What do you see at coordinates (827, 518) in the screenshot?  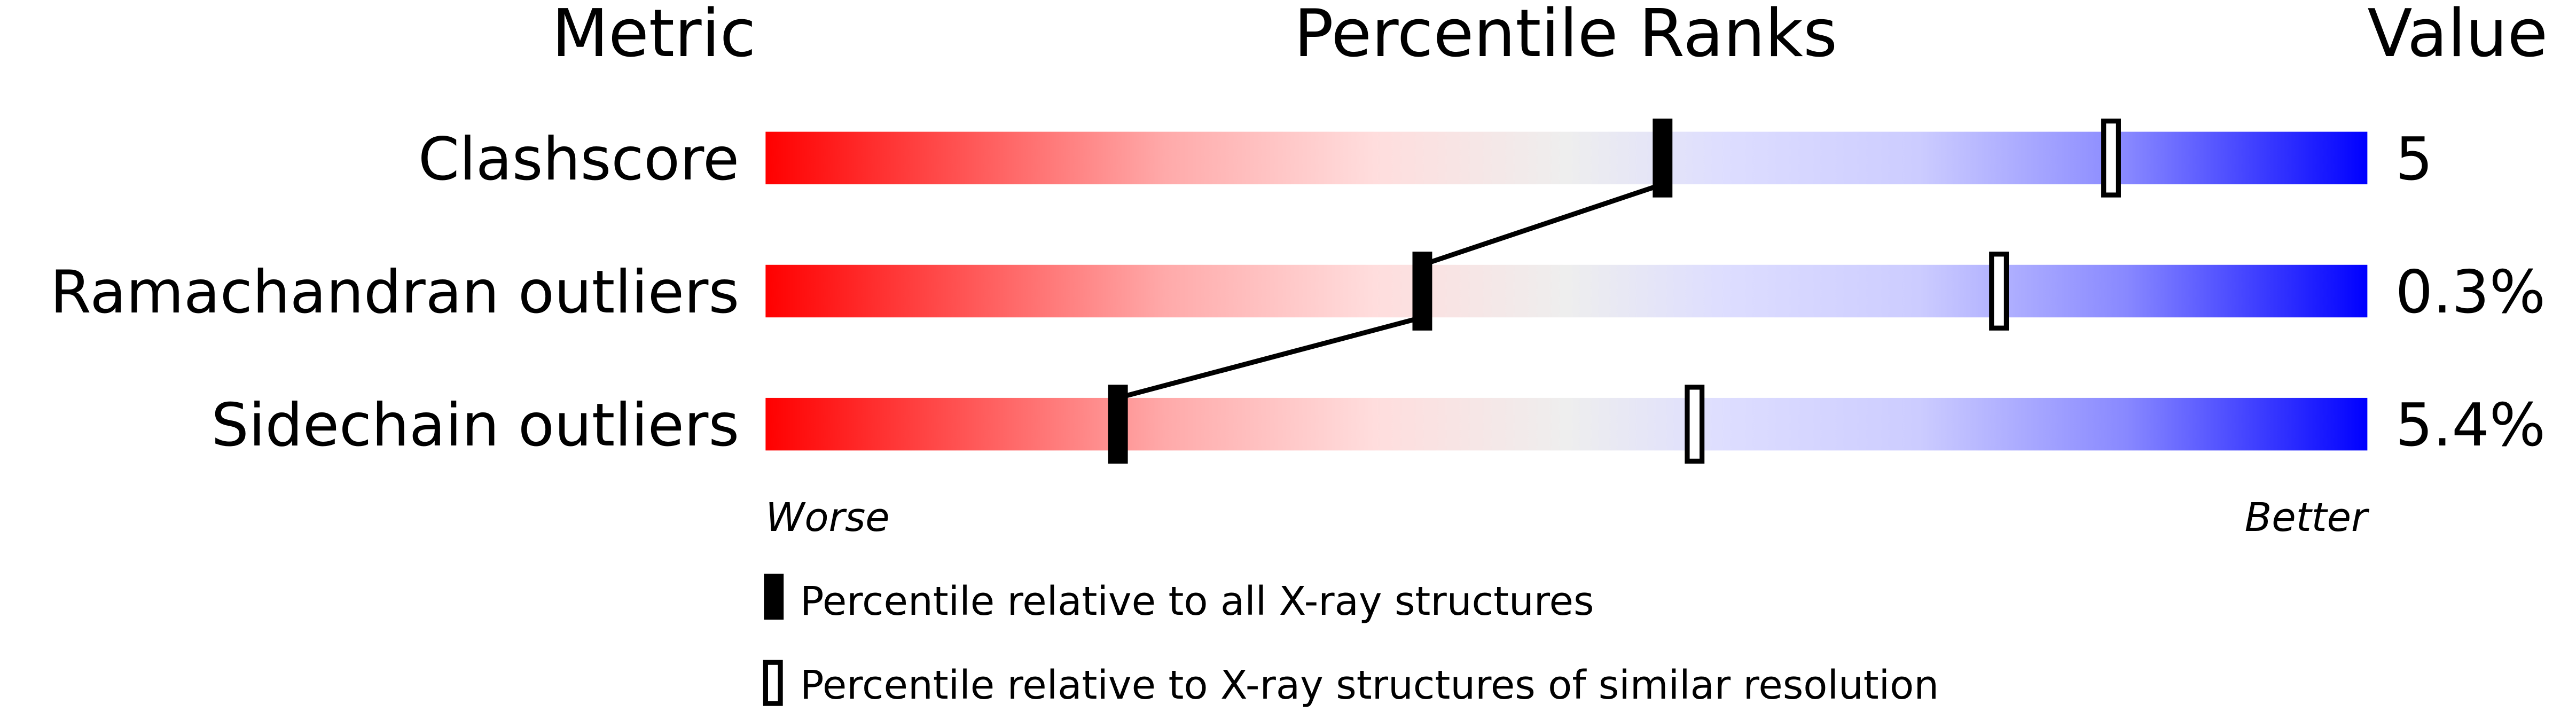 I see `axis-worse-label: Worse` at bounding box center [827, 518].